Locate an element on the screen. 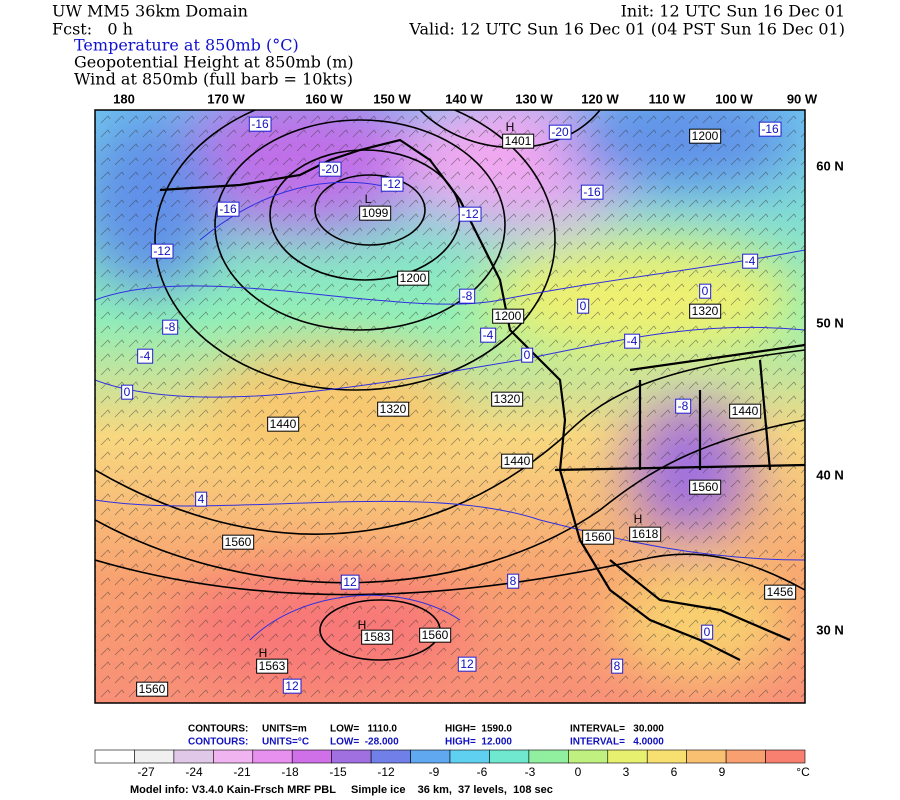 The width and height of the screenshot is (900, 800). contour-label-text: 1563 is located at coordinates (272, 666).